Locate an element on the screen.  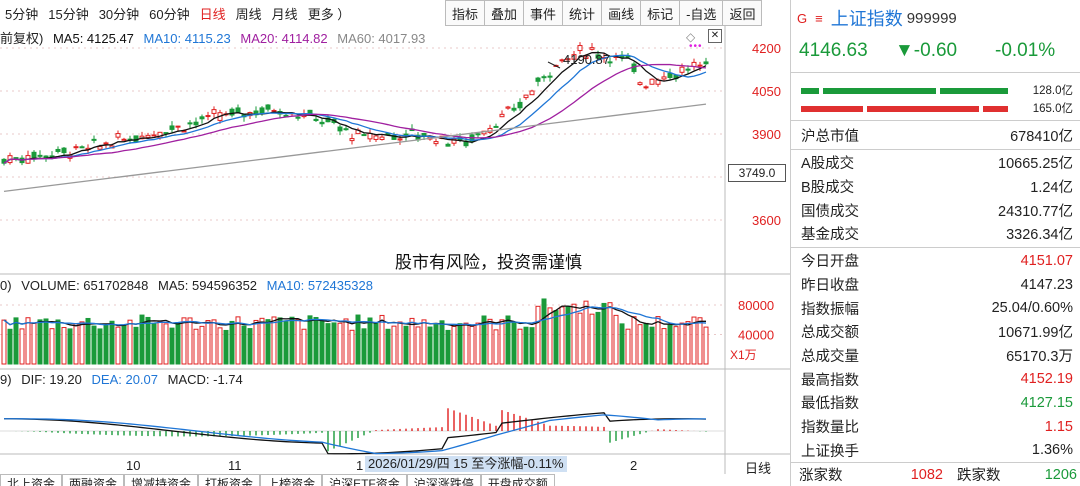
period-1: 15分钟 is located at coordinates (68, 14).